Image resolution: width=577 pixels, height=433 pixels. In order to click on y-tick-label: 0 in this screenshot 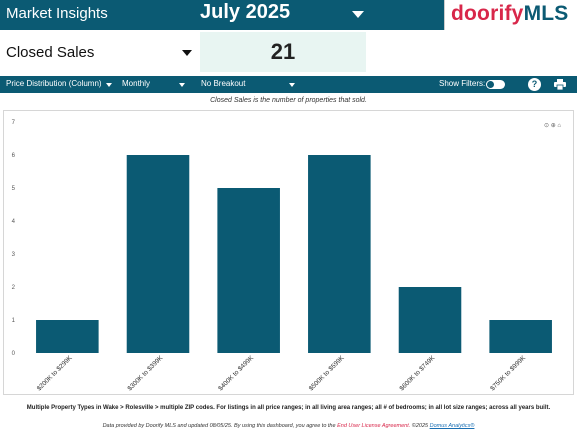, I will do `click(14, 354)`.